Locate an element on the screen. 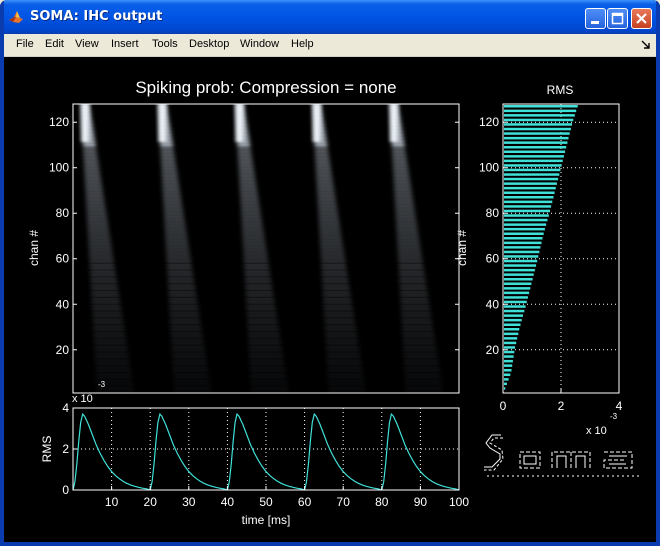 This screenshot has height=546, width=660. rms-channel-ytick-label: 80 is located at coordinates (493, 213).